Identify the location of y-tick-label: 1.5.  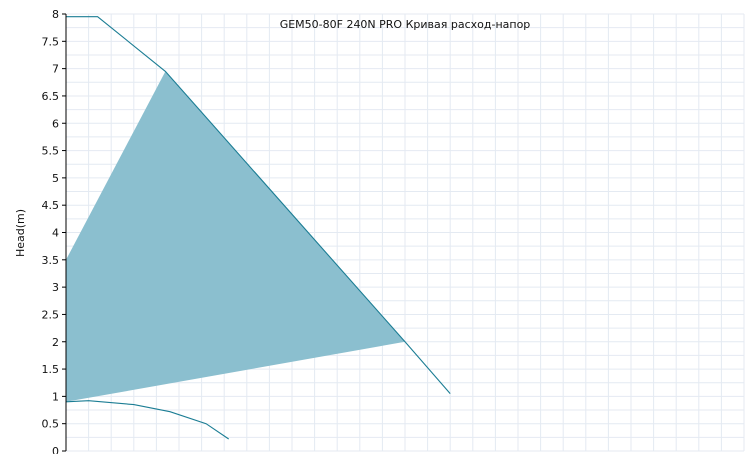
(51, 369).